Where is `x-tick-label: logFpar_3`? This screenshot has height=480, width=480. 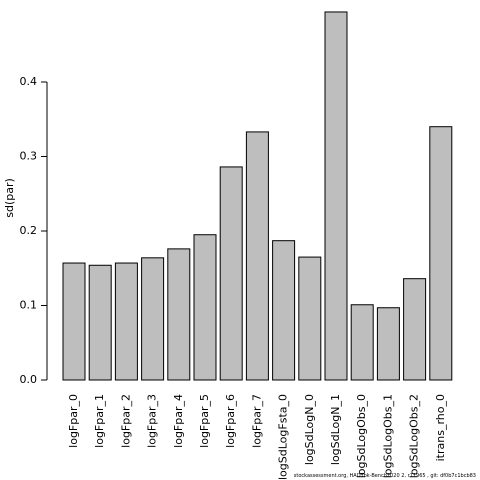 x-tick-label: logFpar_3 is located at coordinates (152, 421).